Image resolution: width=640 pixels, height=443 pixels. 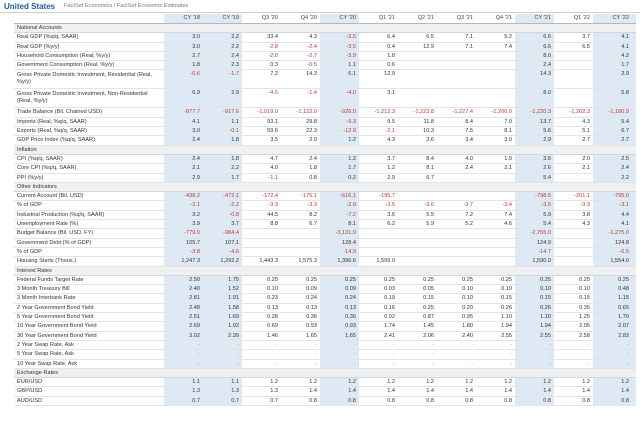 What do you see at coordinates (534, 122) in the screenshot?
I see `value-cell: 13.7` at bounding box center [534, 122].